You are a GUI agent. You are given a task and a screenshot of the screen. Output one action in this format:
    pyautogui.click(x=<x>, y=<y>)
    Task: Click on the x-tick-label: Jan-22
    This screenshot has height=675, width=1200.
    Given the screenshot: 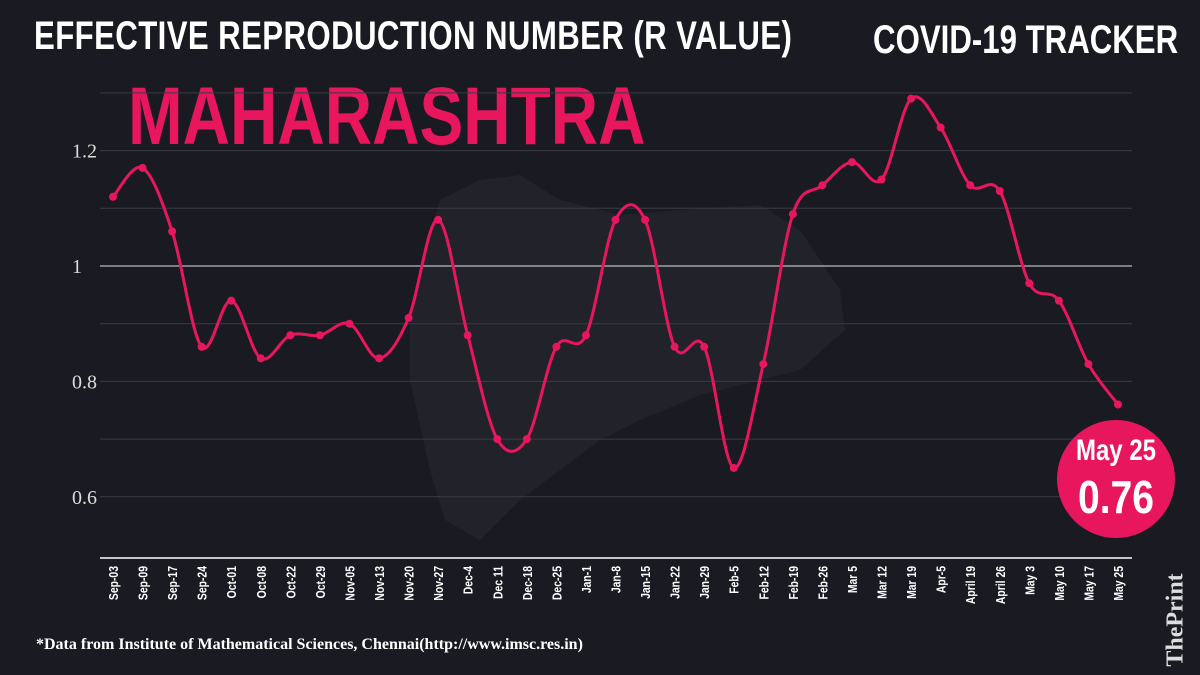 What is the action you would take?
    pyautogui.click(x=676, y=582)
    